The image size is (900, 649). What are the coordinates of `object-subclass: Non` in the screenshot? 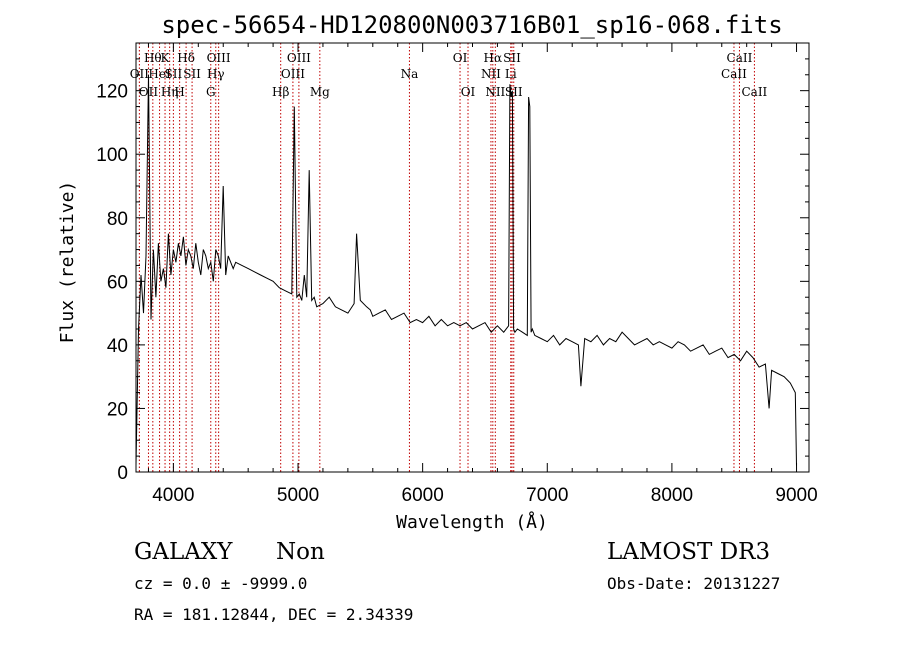 It's located at (300, 552).